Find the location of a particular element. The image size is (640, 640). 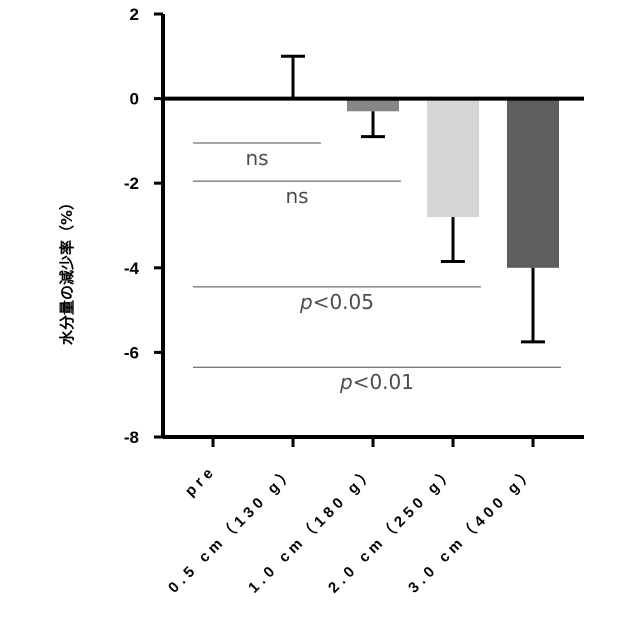

y-tick-label: -4 is located at coordinates (132, 268).